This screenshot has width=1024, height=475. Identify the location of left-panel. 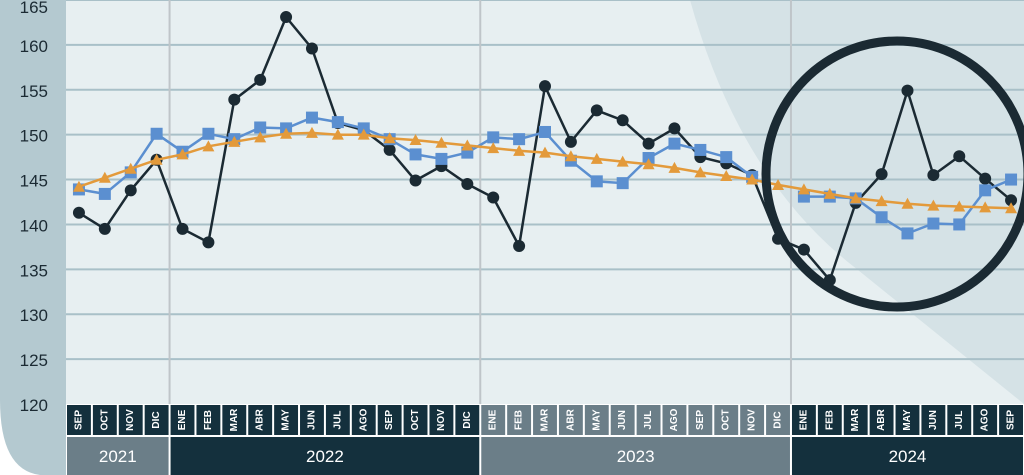
(33, 237).